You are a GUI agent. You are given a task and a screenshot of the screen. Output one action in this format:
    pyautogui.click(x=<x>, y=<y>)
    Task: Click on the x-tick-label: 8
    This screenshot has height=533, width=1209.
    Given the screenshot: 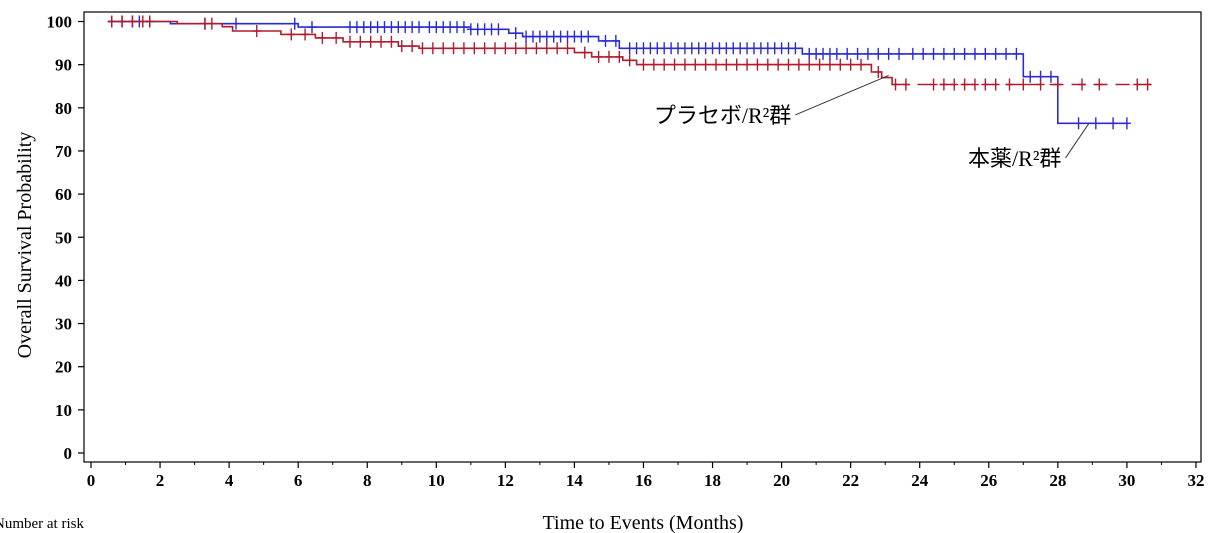 What is the action you would take?
    pyautogui.click(x=367, y=480)
    